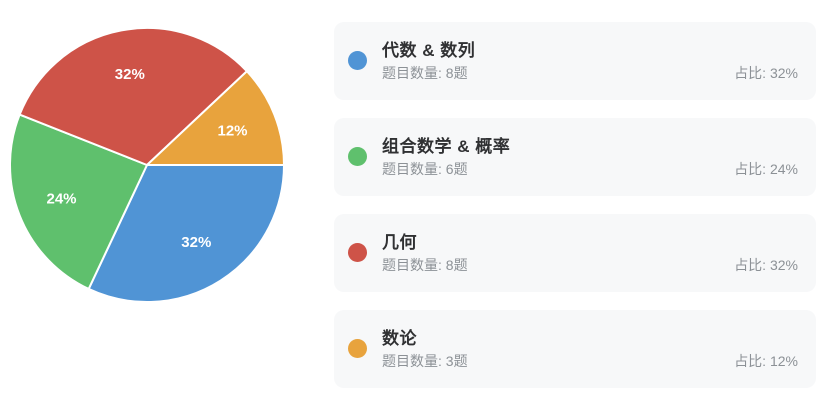  I want to click on legend-title: 数论, so click(399, 338).